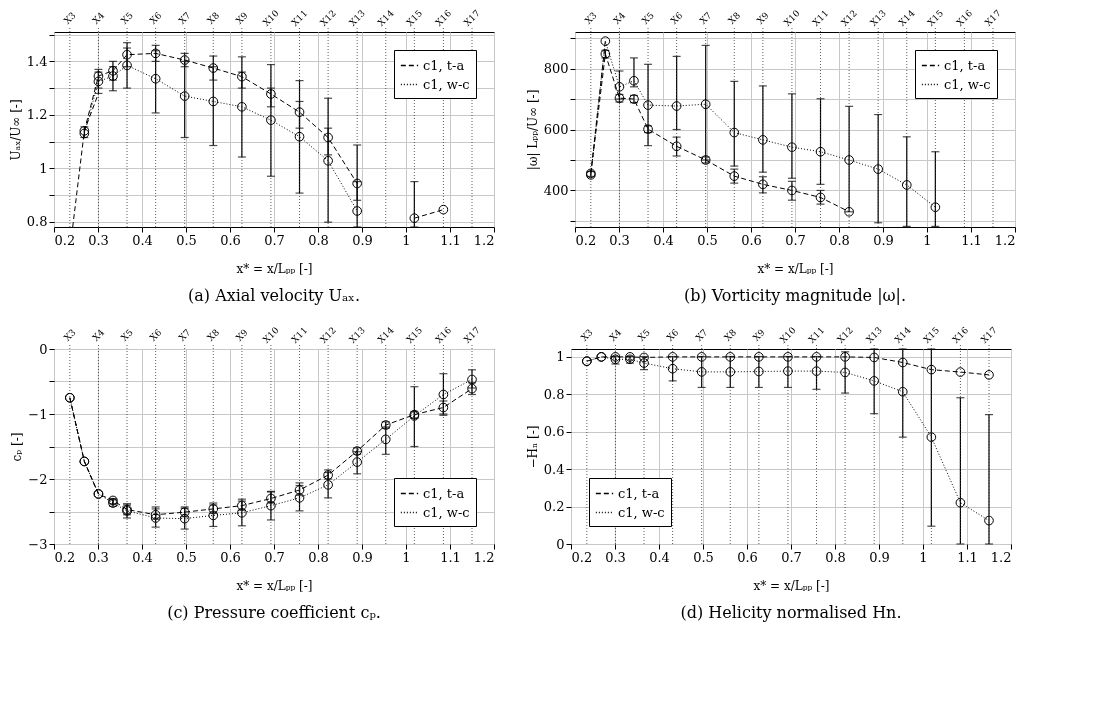  Describe the element at coordinates (554, 469) in the screenshot. I see `y-tick-label: 0.4` at that location.